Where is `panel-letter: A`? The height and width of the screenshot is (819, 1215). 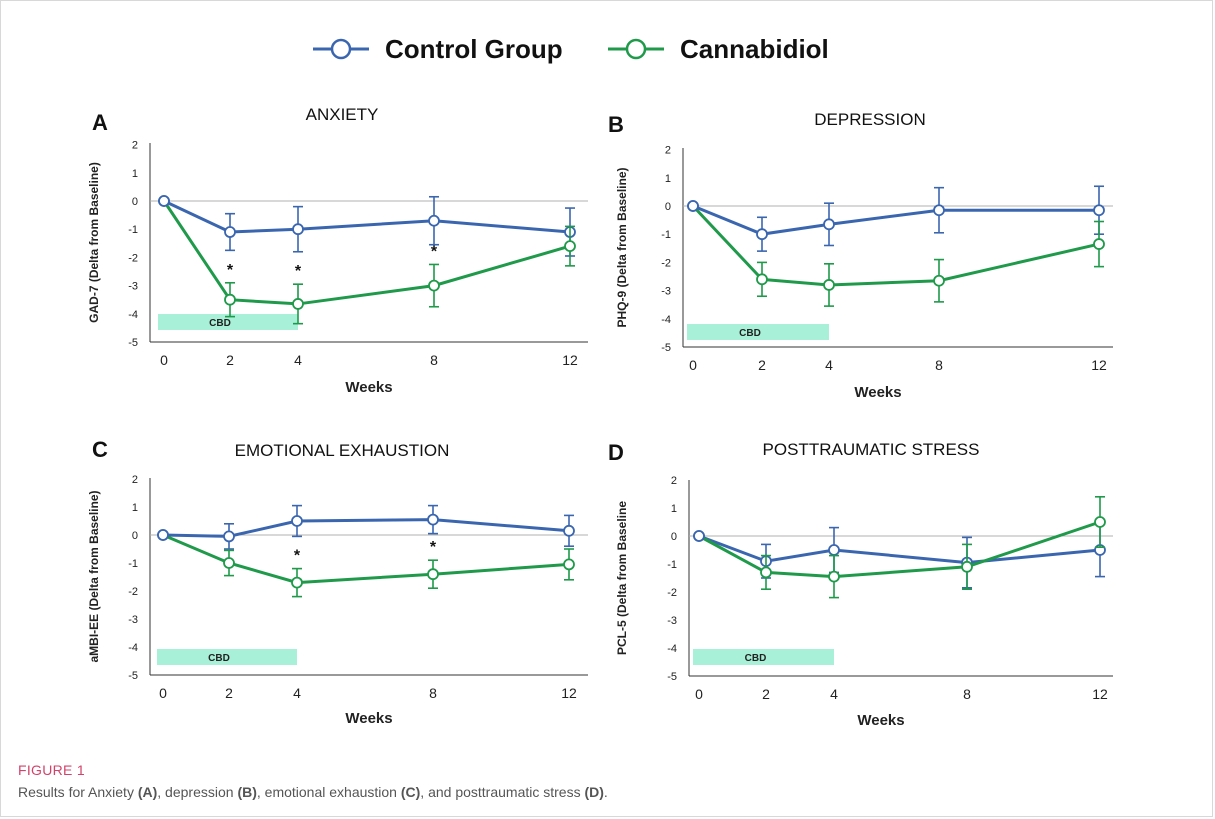
panel-letter: A is located at coordinates (100, 122).